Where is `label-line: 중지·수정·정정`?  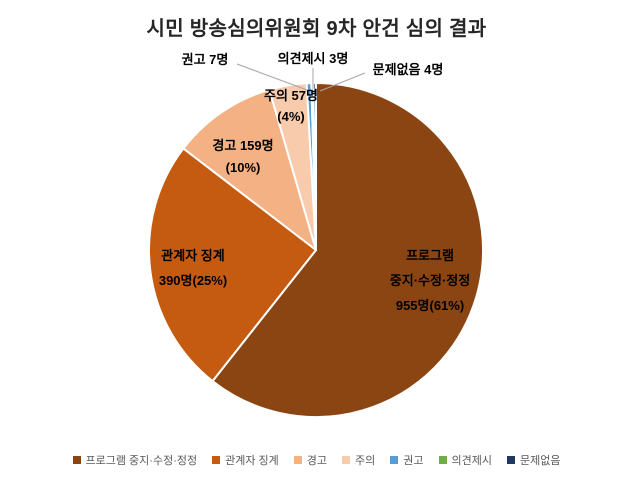
label-line: 중지·수정·정정 is located at coordinates (430, 280).